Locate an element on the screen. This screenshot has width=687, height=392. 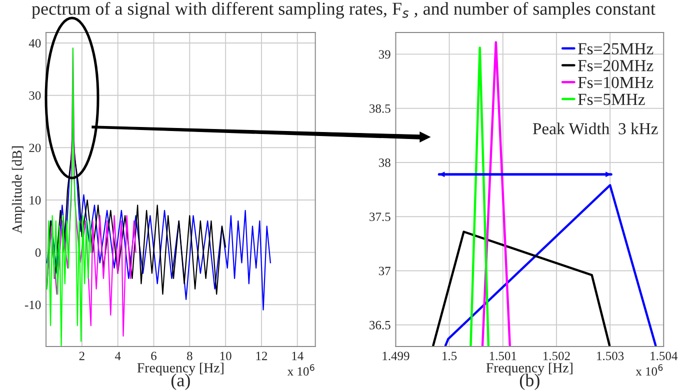
y-tick-label: 30 is located at coordinates (35, 95).